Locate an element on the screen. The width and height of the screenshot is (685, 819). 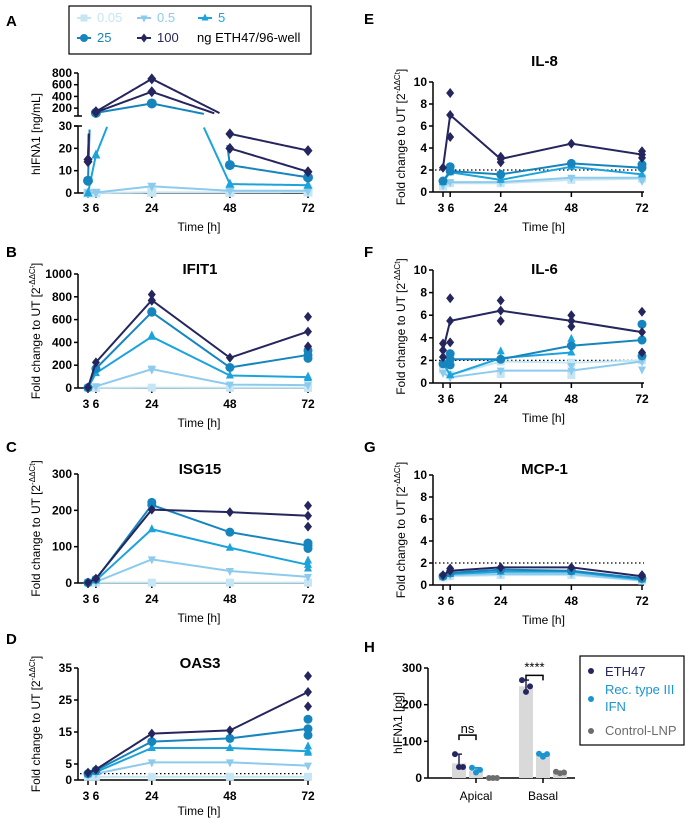
x-tick-label: 48 is located at coordinates (230, 404).